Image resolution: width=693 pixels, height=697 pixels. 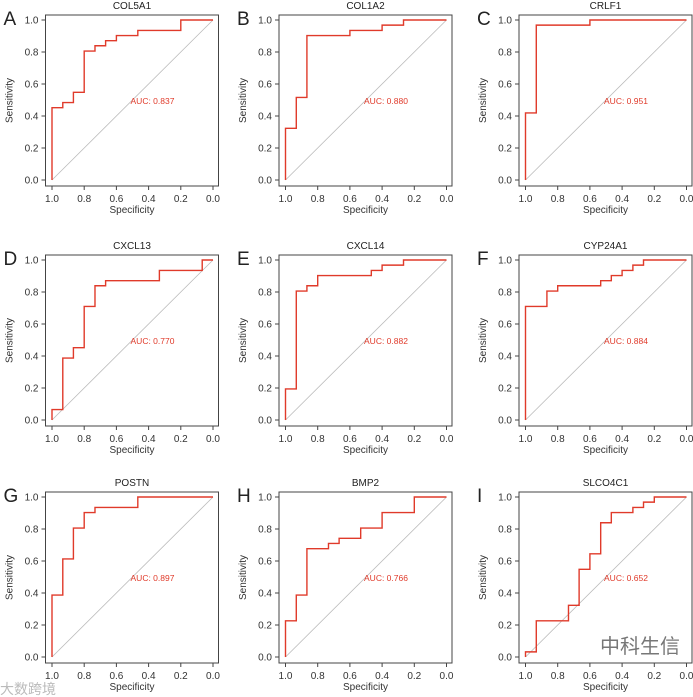 What do you see at coordinates (366, 483) in the screenshot?
I see `panel-title: BMP2` at bounding box center [366, 483].